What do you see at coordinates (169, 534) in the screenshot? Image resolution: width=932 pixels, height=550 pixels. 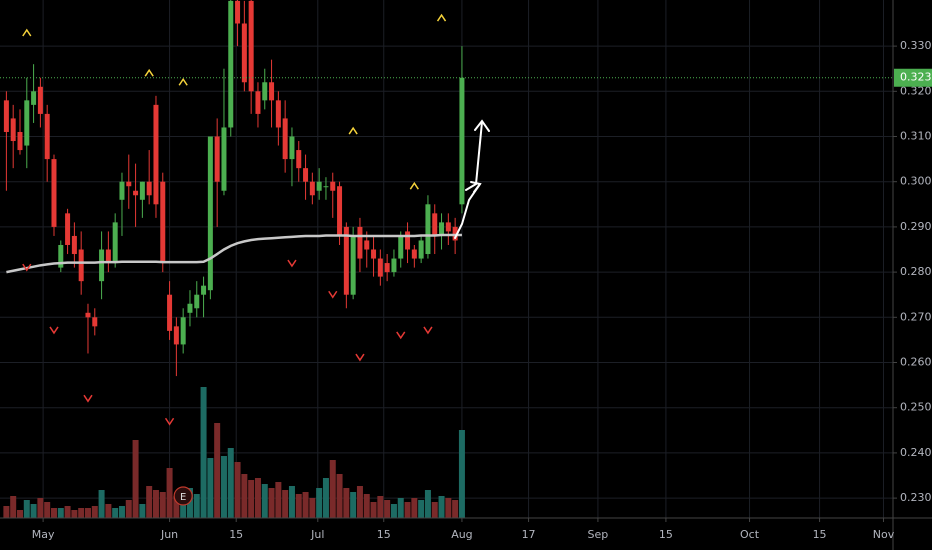 I see `x-tick-label: Jun` at bounding box center [169, 534].